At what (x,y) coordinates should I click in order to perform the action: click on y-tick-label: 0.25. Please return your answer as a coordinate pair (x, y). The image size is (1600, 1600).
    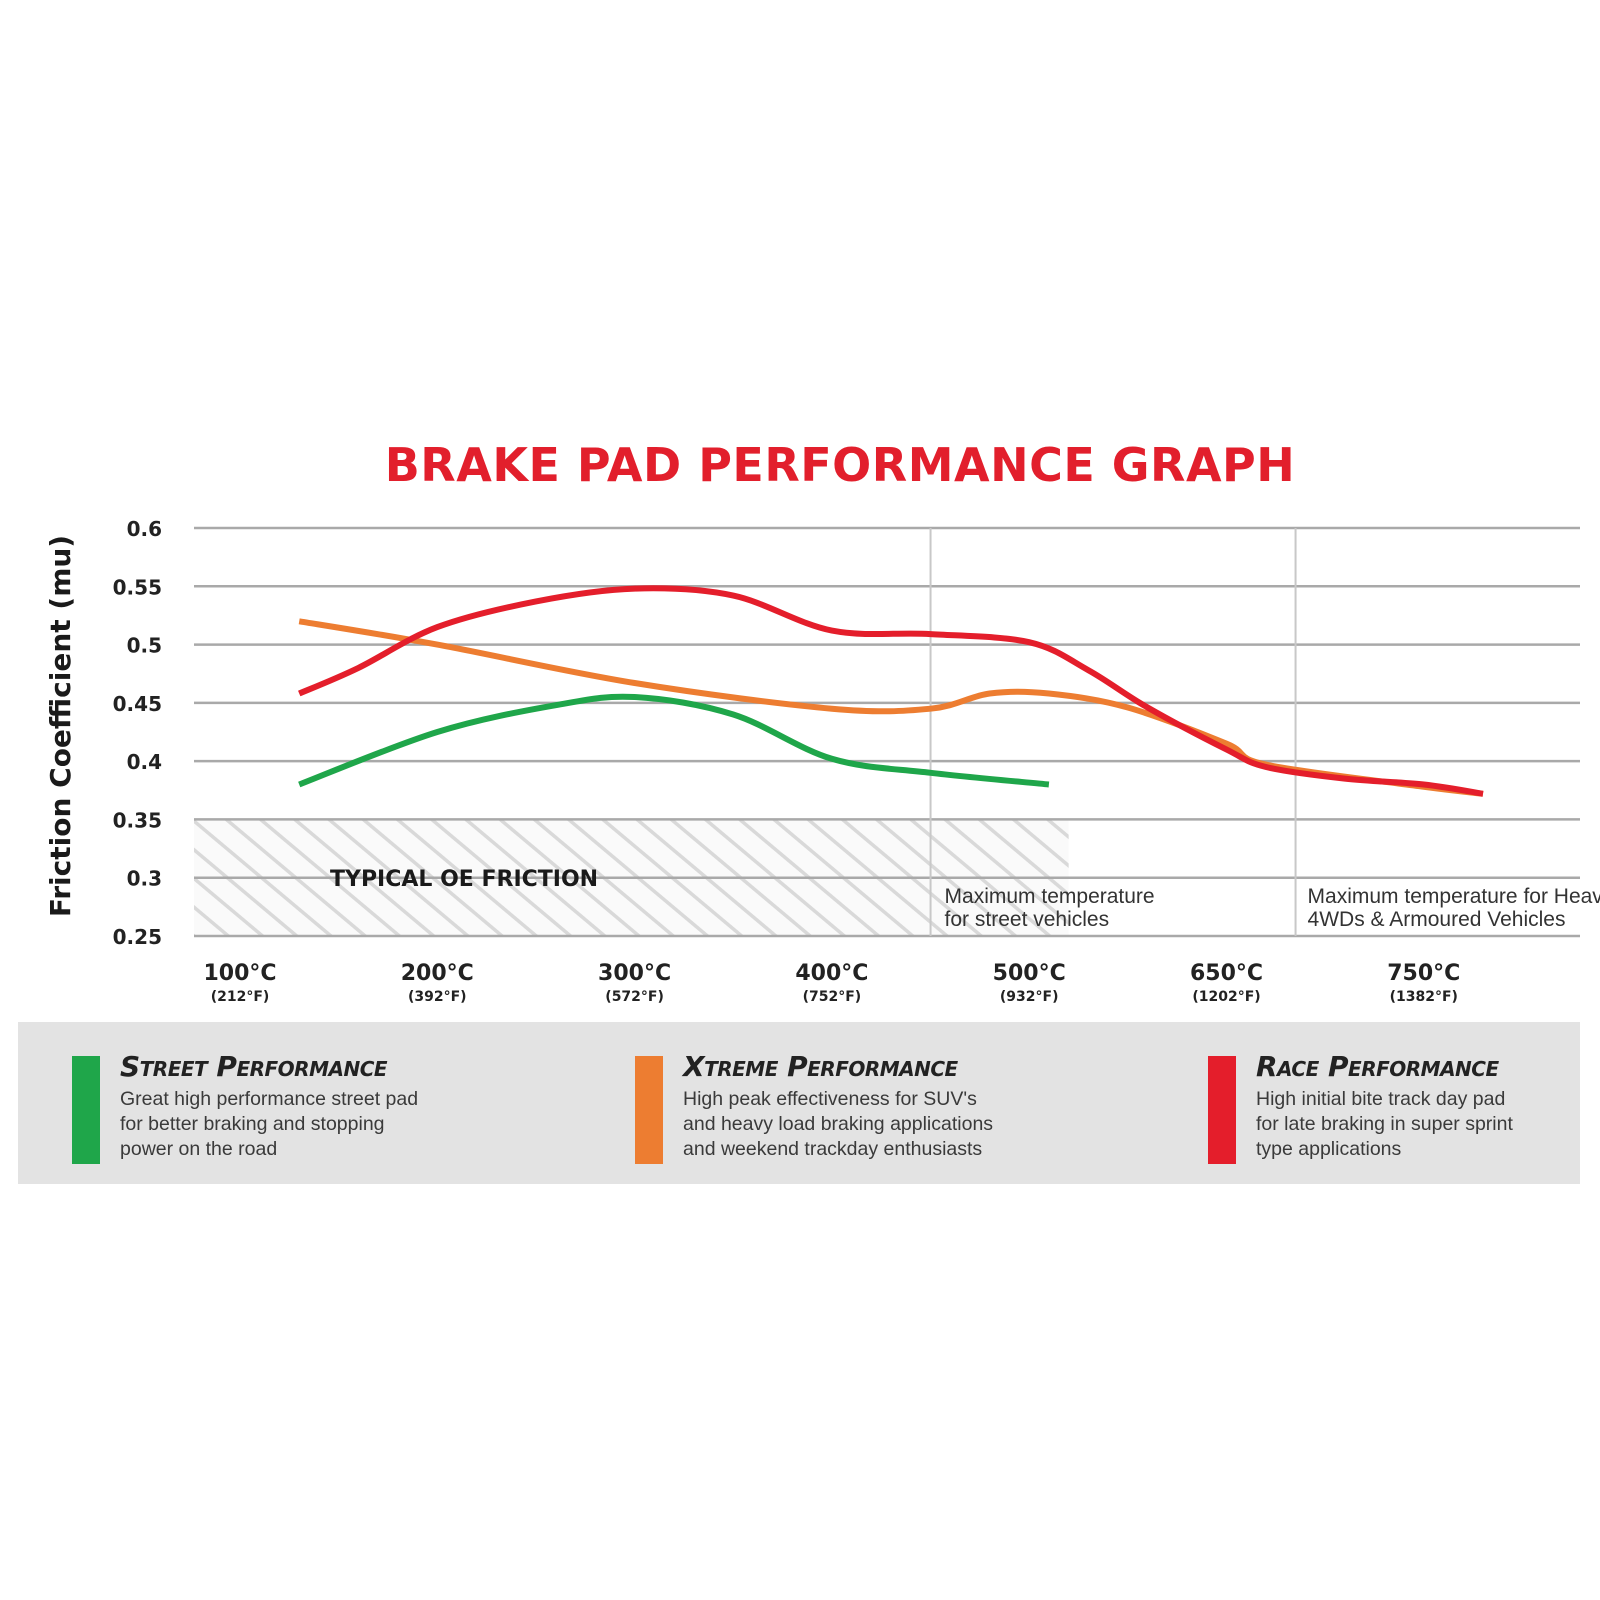
    Looking at the image, I should click on (137, 937).